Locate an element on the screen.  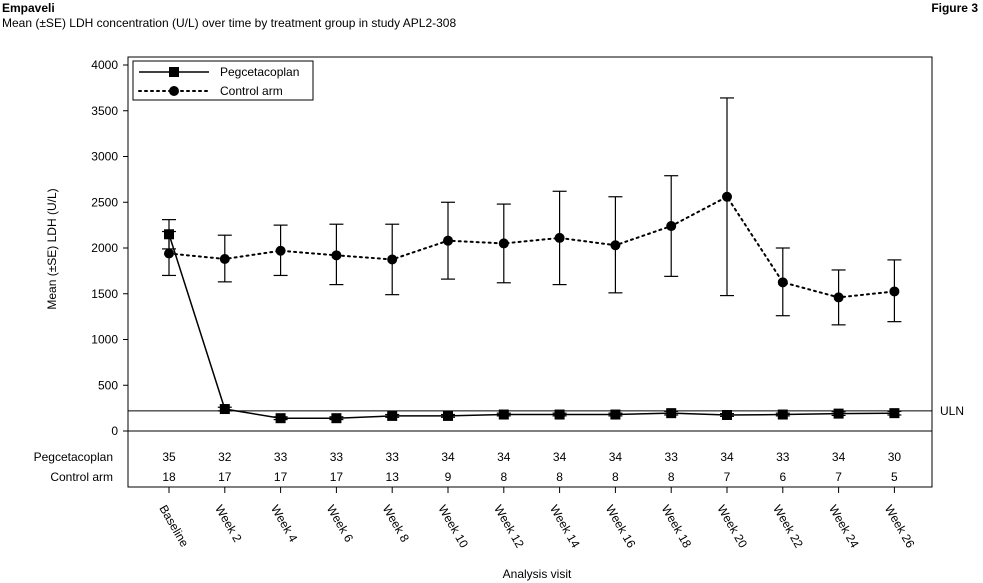
legend-label-1: Control arm is located at coordinates (251, 91).